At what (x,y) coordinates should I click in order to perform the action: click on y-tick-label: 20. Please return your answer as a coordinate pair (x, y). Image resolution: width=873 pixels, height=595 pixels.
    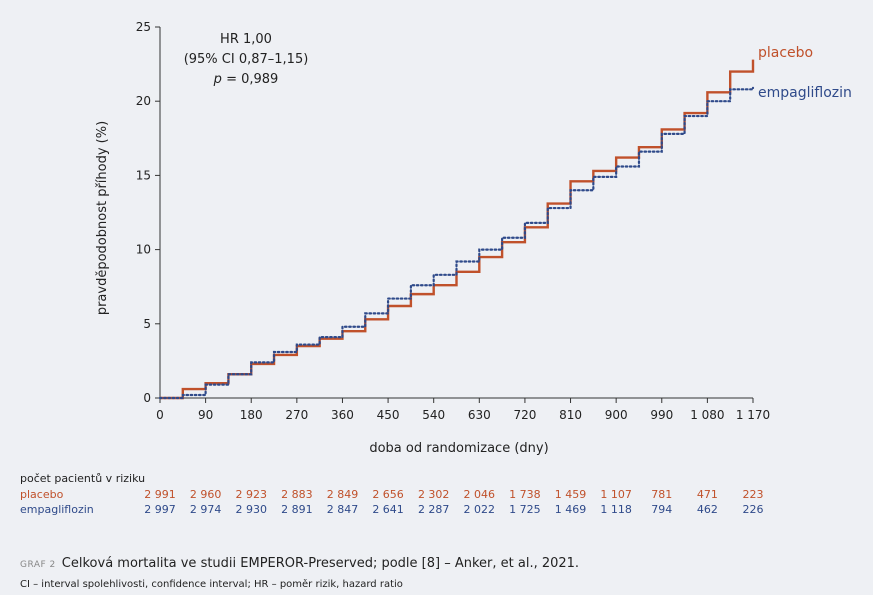
    Looking at the image, I should click on (143, 101).